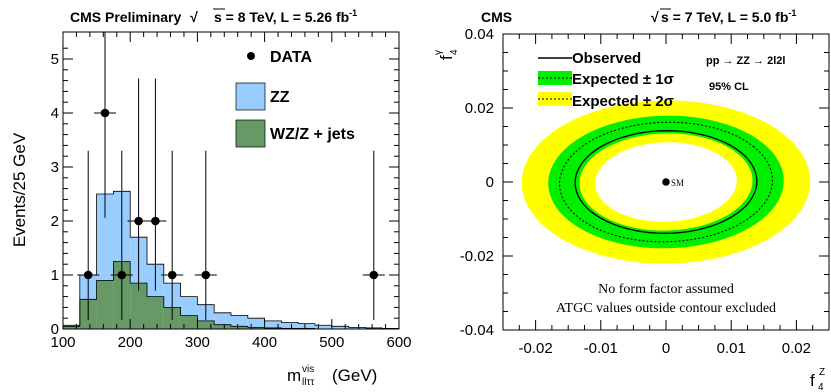 This screenshot has height=392, width=831. What do you see at coordinates (446, 57) in the screenshot?
I see `svg-text: f` at bounding box center [446, 57].